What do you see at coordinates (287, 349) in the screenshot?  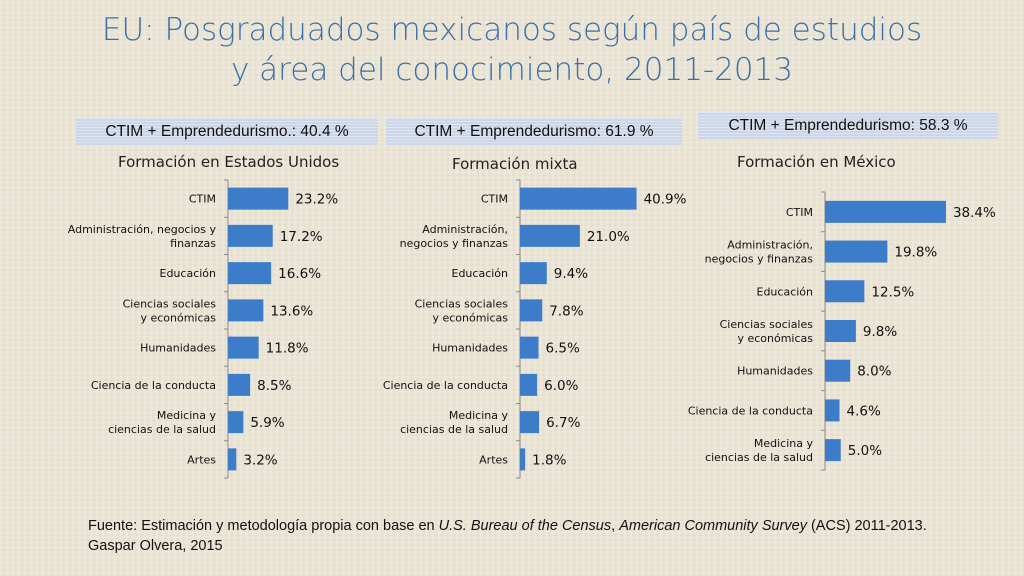 I see `bar-value-label: 11.8%` at bounding box center [287, 349].